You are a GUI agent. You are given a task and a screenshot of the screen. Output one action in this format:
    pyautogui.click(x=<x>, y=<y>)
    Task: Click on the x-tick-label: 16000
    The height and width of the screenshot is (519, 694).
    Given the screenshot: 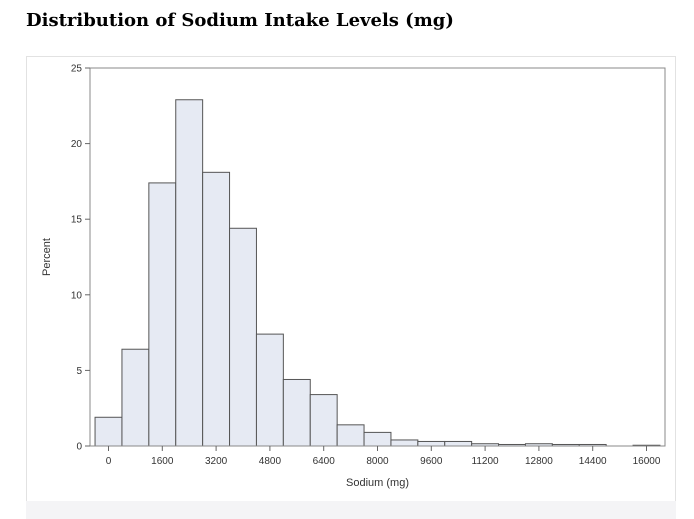 What is the action you would take?
    pyautogui.click(x=647, y=461)
    